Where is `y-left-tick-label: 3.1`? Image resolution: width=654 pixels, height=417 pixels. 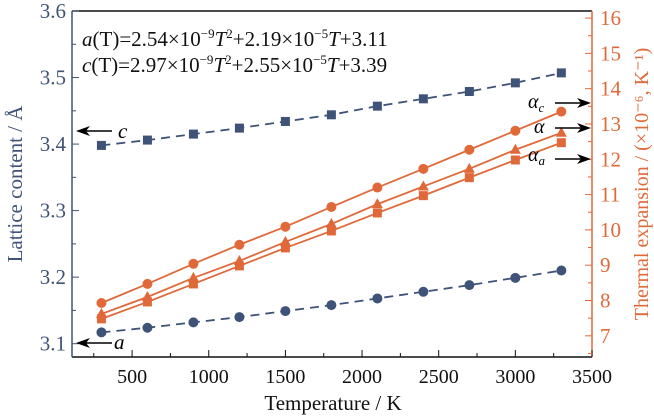 y-left-tick-label: 3.1 is located at coordinates (53, 344).